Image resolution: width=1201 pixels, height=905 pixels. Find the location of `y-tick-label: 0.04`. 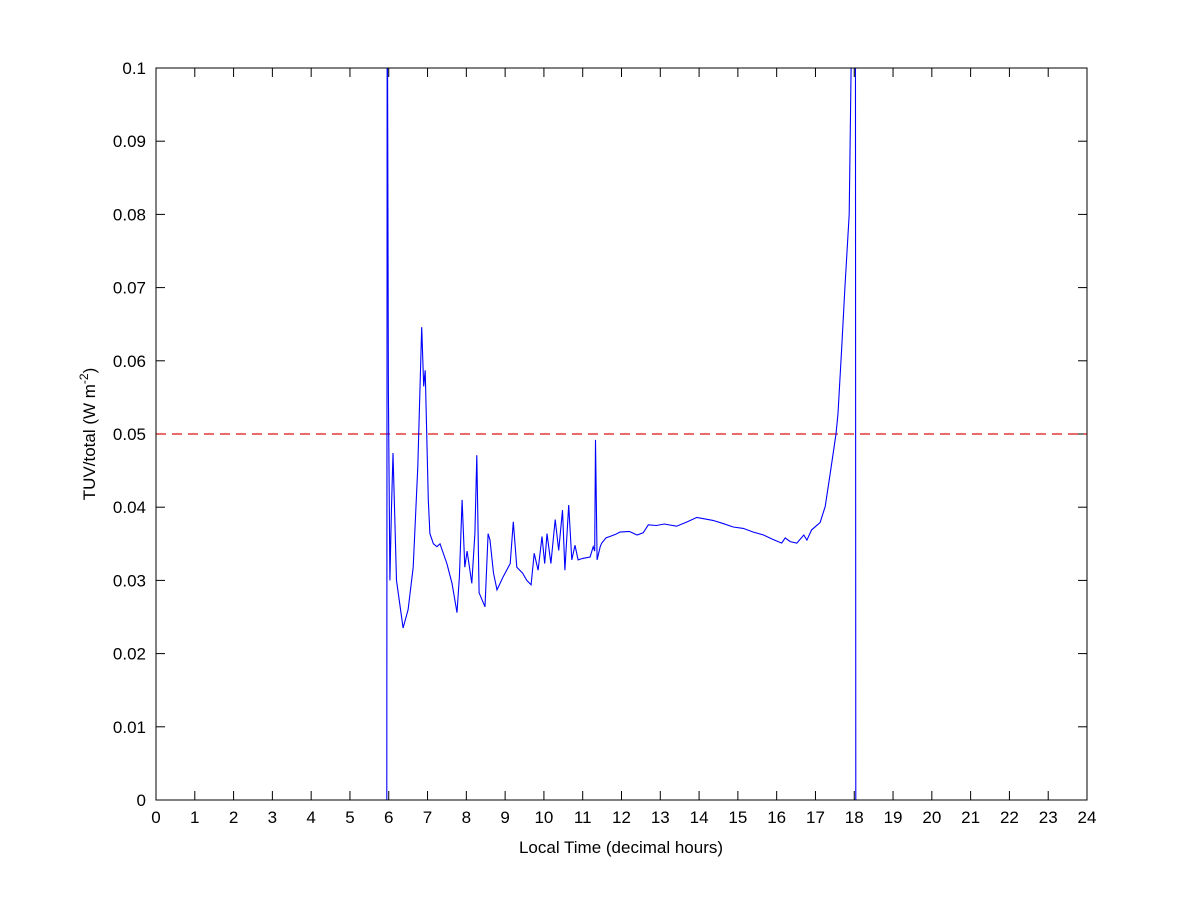

y-tick-label: 0.04 is located at coordinates (129, 507).